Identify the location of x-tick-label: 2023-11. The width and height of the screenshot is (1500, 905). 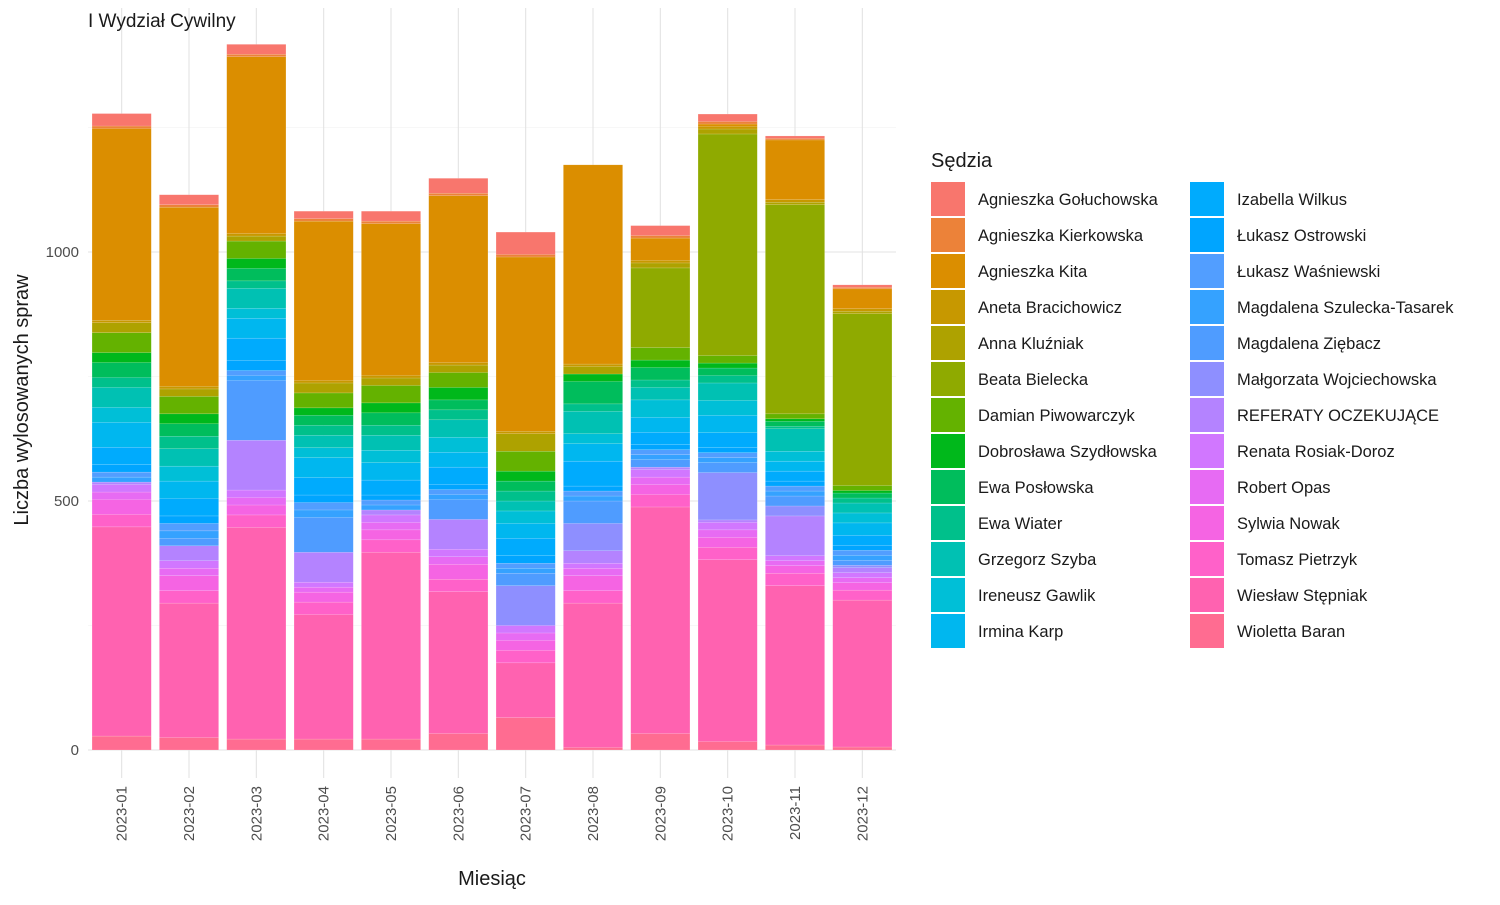
(795, 813).